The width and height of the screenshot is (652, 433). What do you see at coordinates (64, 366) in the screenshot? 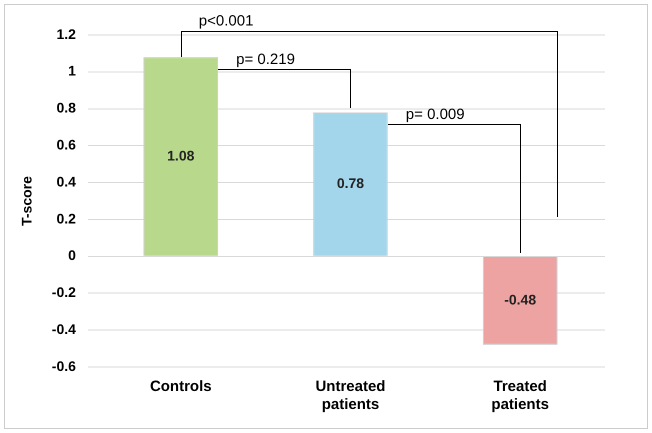
I see `y-tick-label: -0.6` at bounding box center [64, 366].